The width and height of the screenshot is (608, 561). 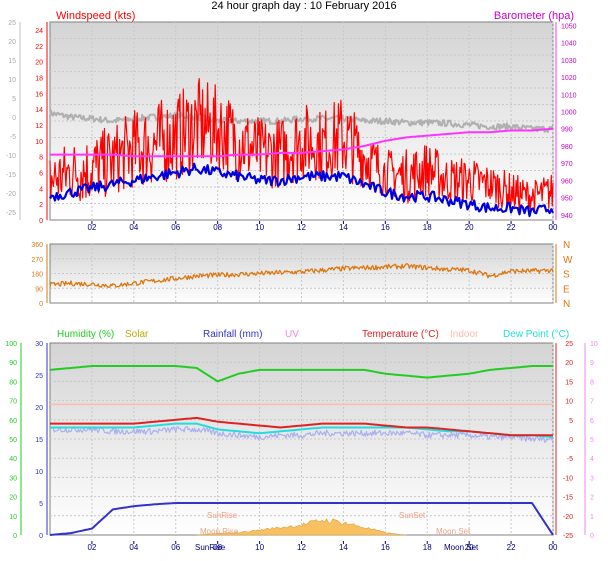 What do you see at coordinates (39, 440) in the screenshot?
I see `rainfall-tick-label: 15` at bounding box center [39, 440].